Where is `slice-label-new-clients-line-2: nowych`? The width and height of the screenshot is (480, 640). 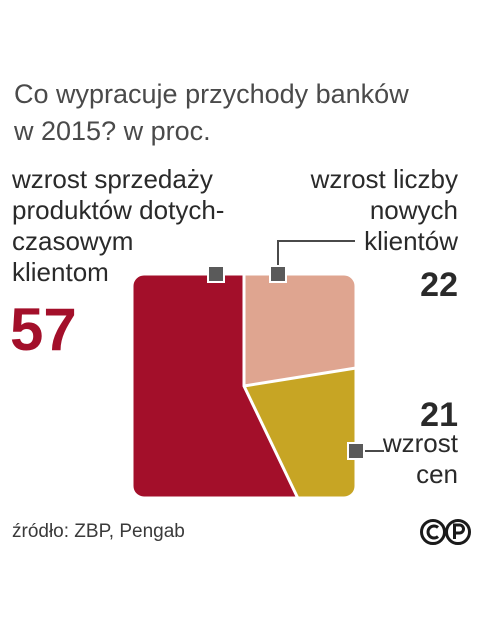 slice-label-new-clients-line-2: nowych is located at coordinates (413, 210).